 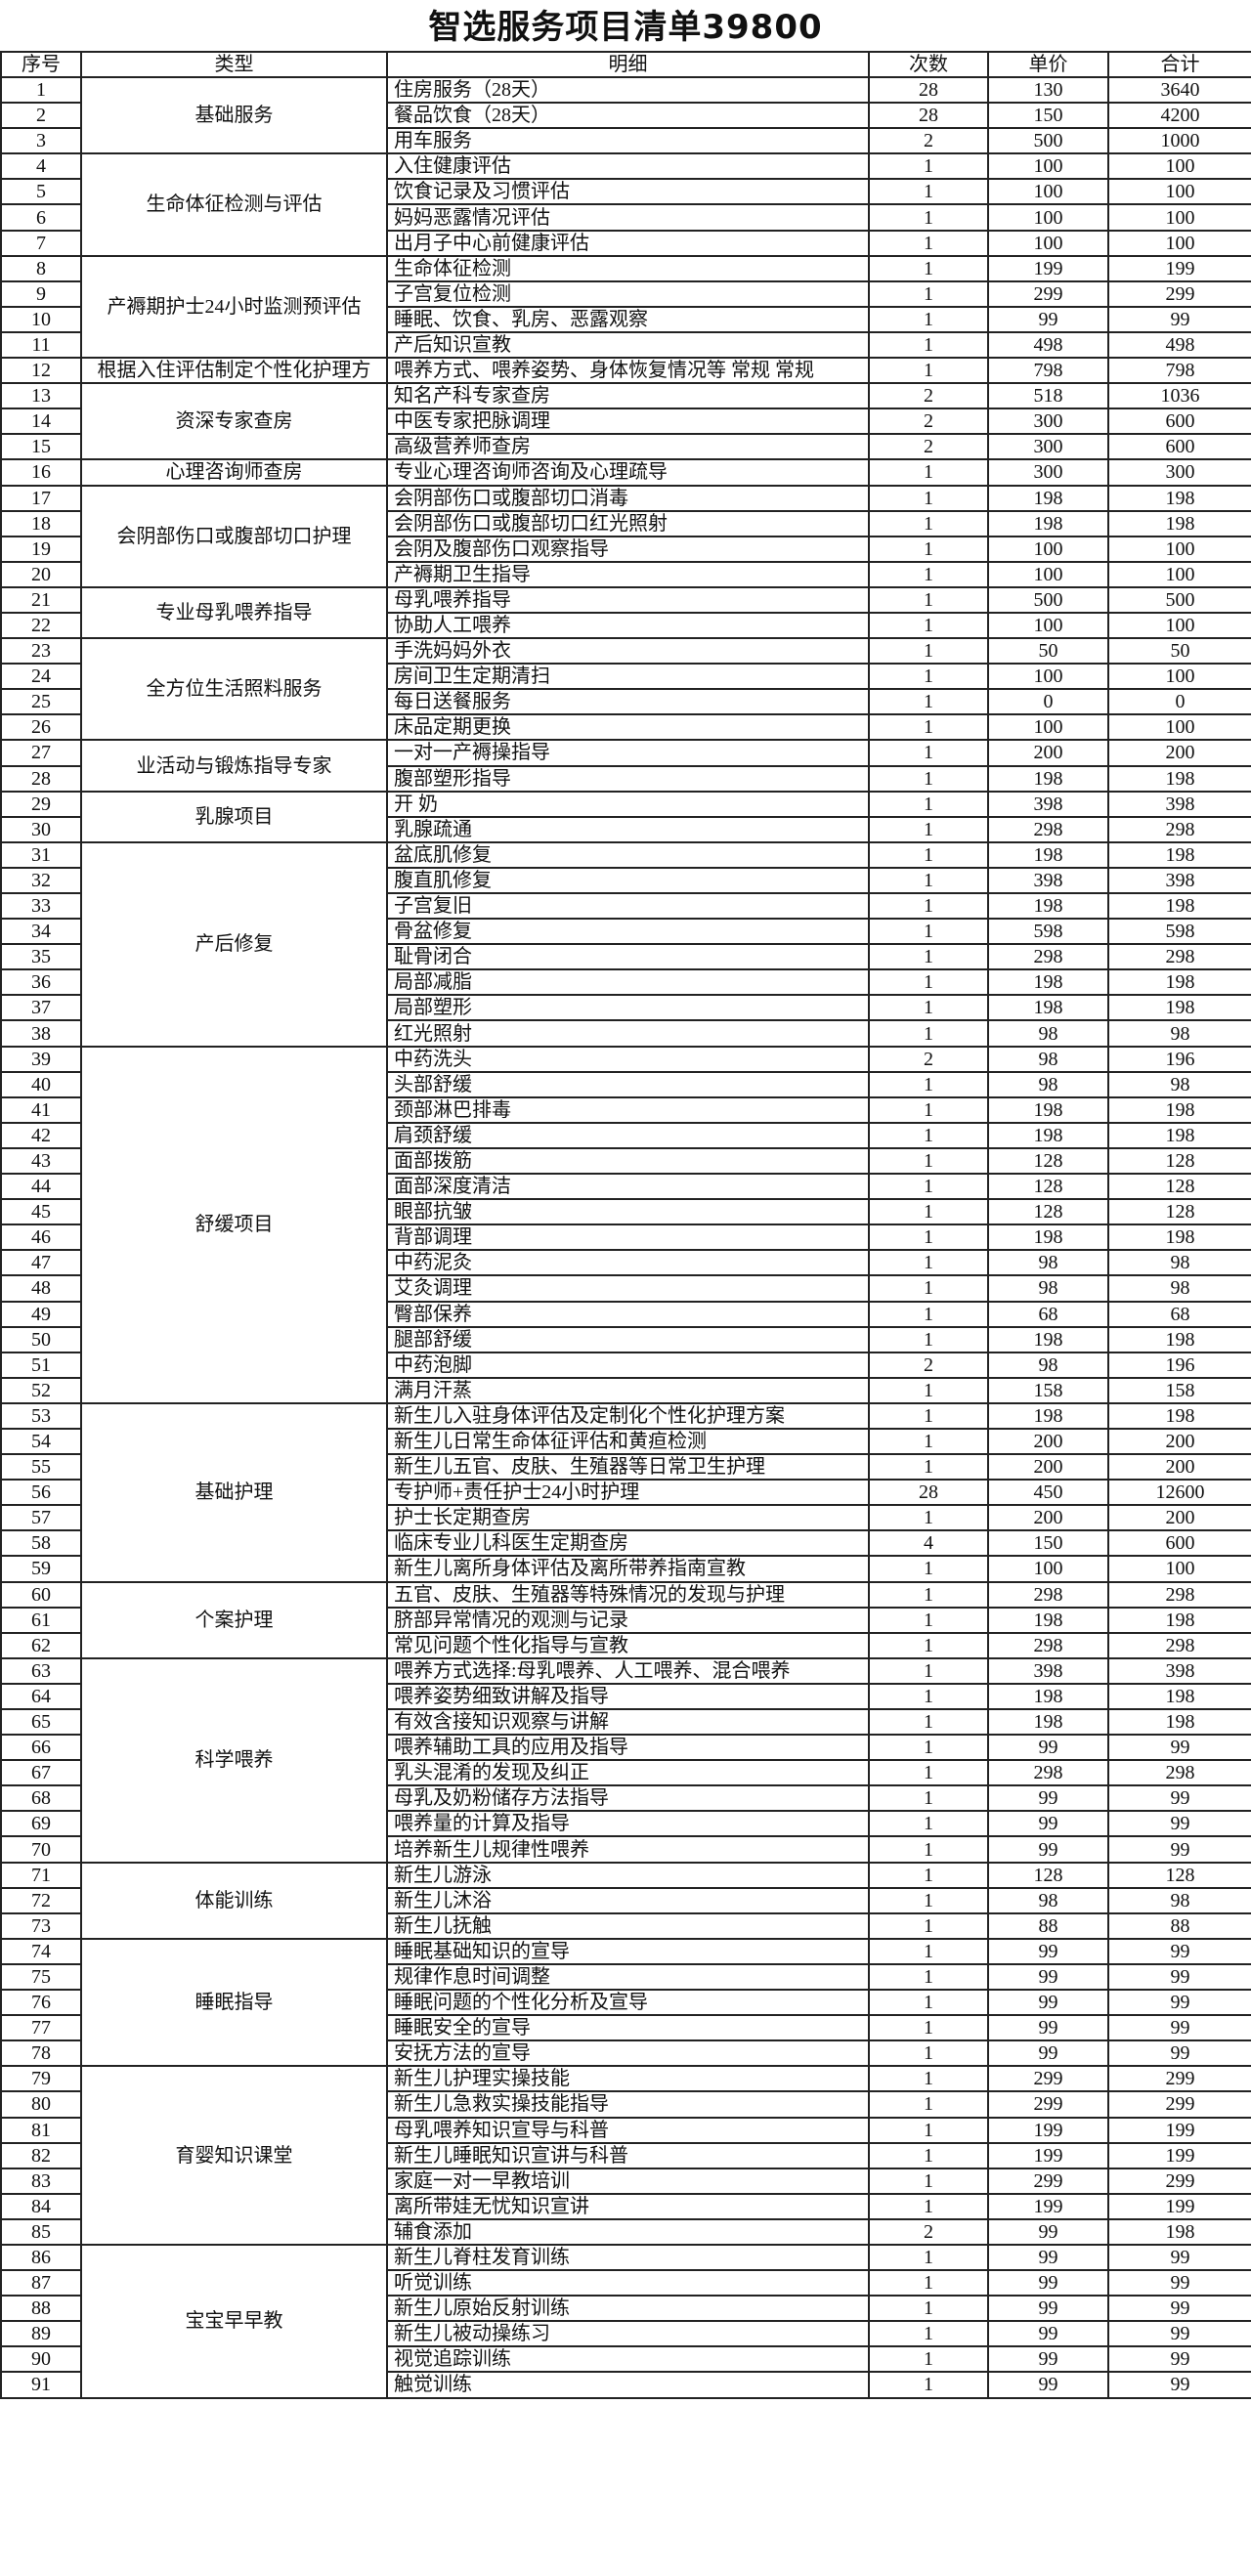 I want to click on cell-no: 65, so click(x=41, y=1722).